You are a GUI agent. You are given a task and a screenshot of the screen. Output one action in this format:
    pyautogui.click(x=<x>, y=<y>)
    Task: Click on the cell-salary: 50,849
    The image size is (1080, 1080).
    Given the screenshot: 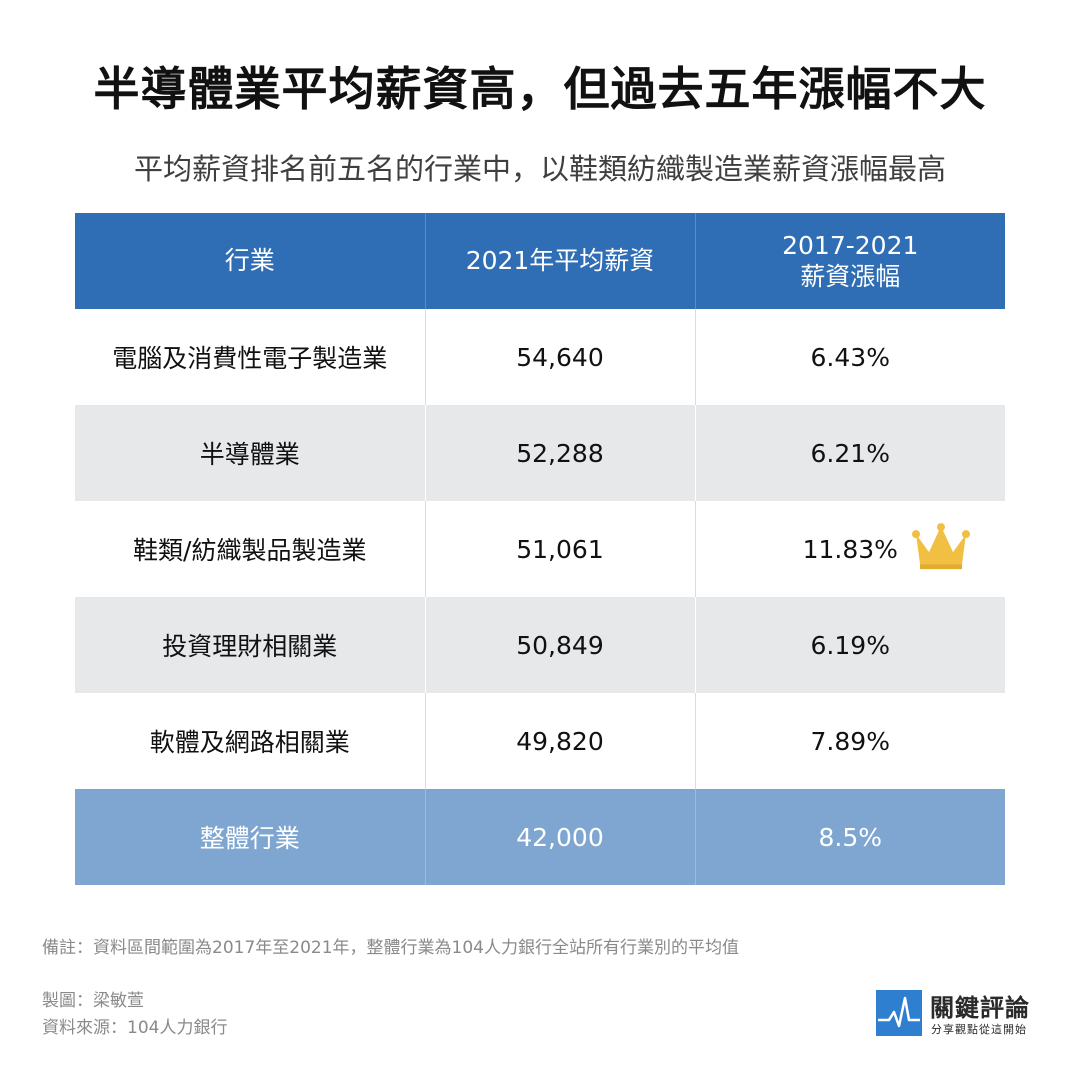 What is the action you would take?
    pyautogui.click(x=560, y=645)
    